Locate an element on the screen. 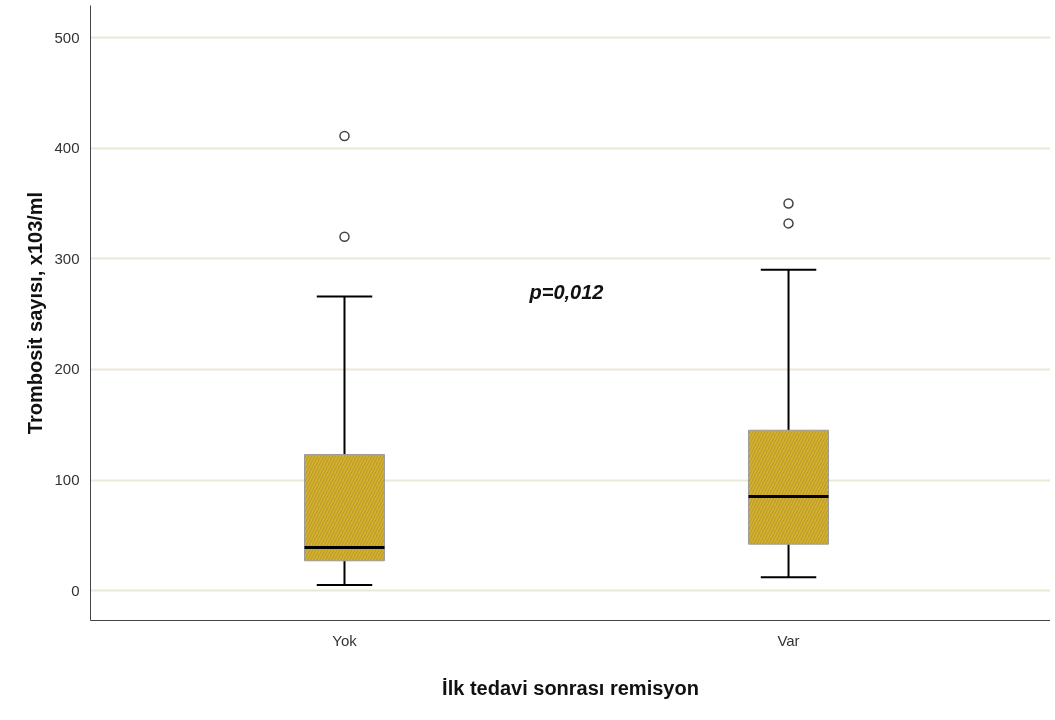  y-tick-label: 100 is located at coordinates (67, 480).